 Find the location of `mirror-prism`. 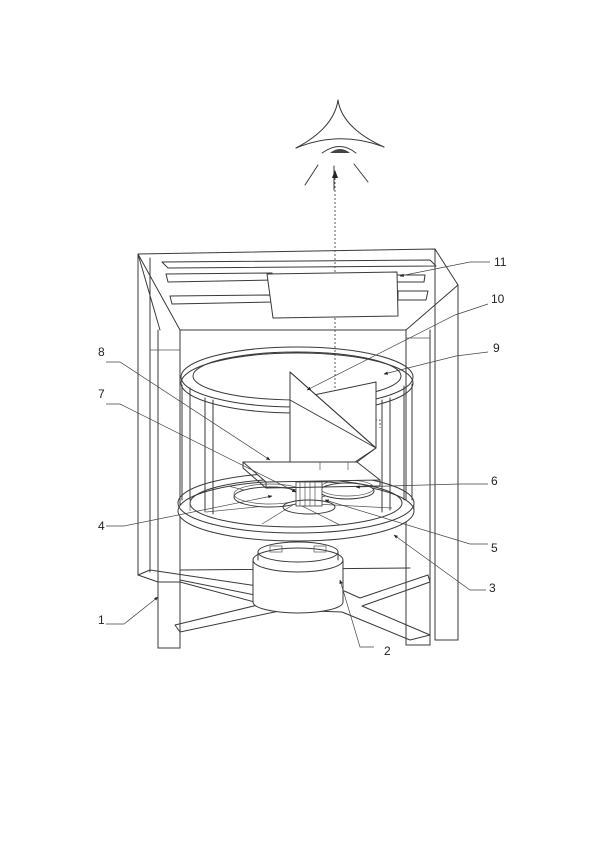

mirror-prism is located at coordinates (333, 420).